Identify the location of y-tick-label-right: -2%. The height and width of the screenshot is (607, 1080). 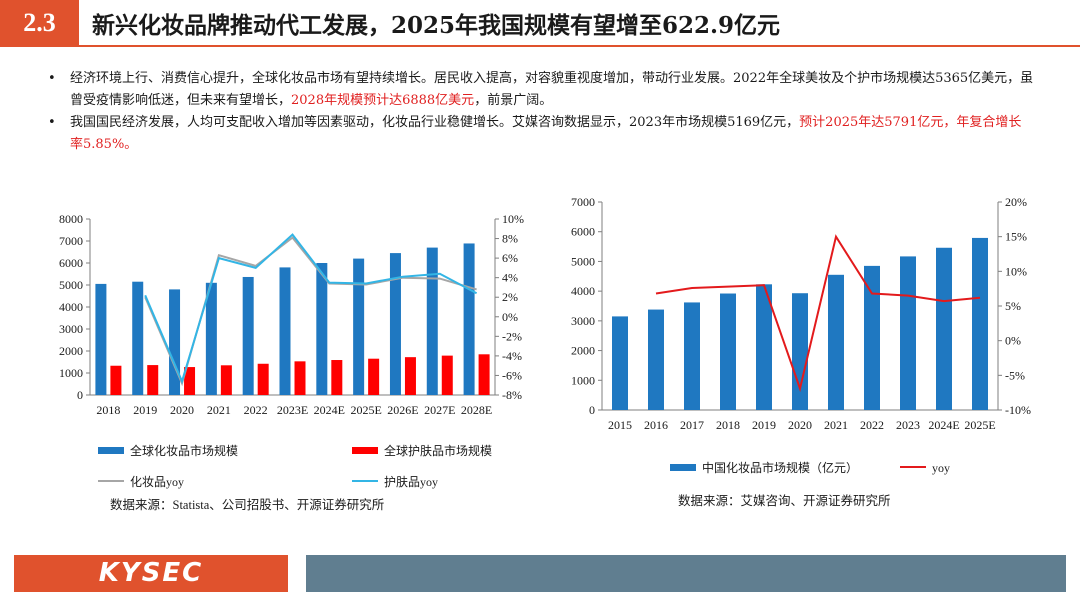
(512, 336).